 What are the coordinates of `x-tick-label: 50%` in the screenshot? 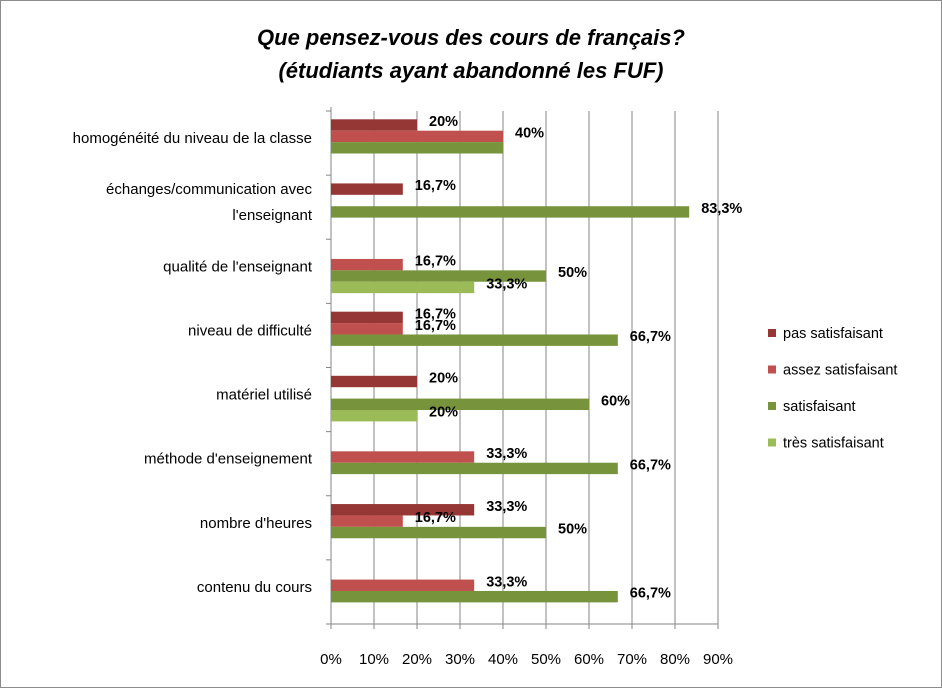 It's located at (546, 659).